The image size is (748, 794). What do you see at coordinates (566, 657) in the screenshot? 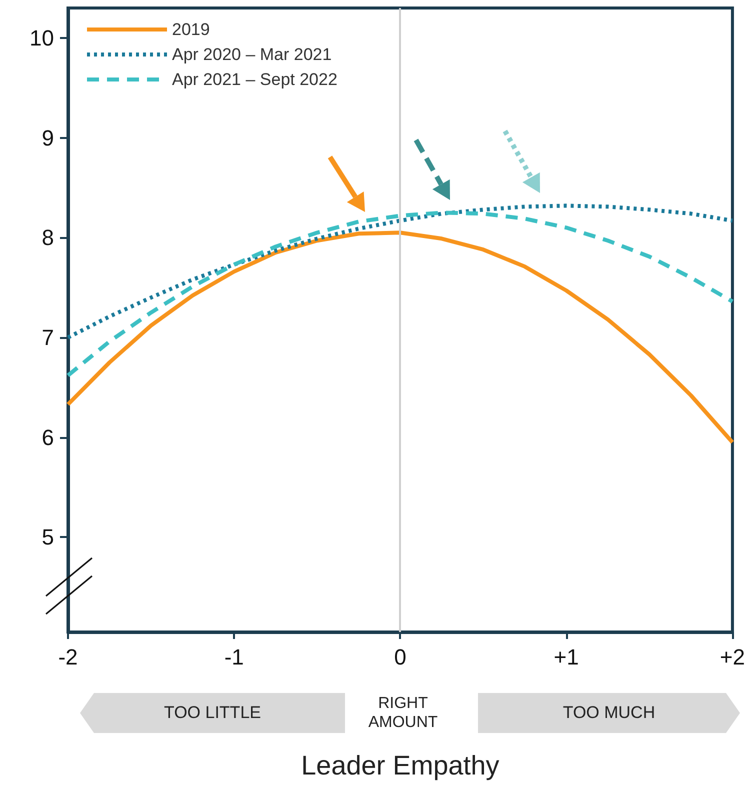
I see `x-tick-label: +1` at bounding box center [566, 657].